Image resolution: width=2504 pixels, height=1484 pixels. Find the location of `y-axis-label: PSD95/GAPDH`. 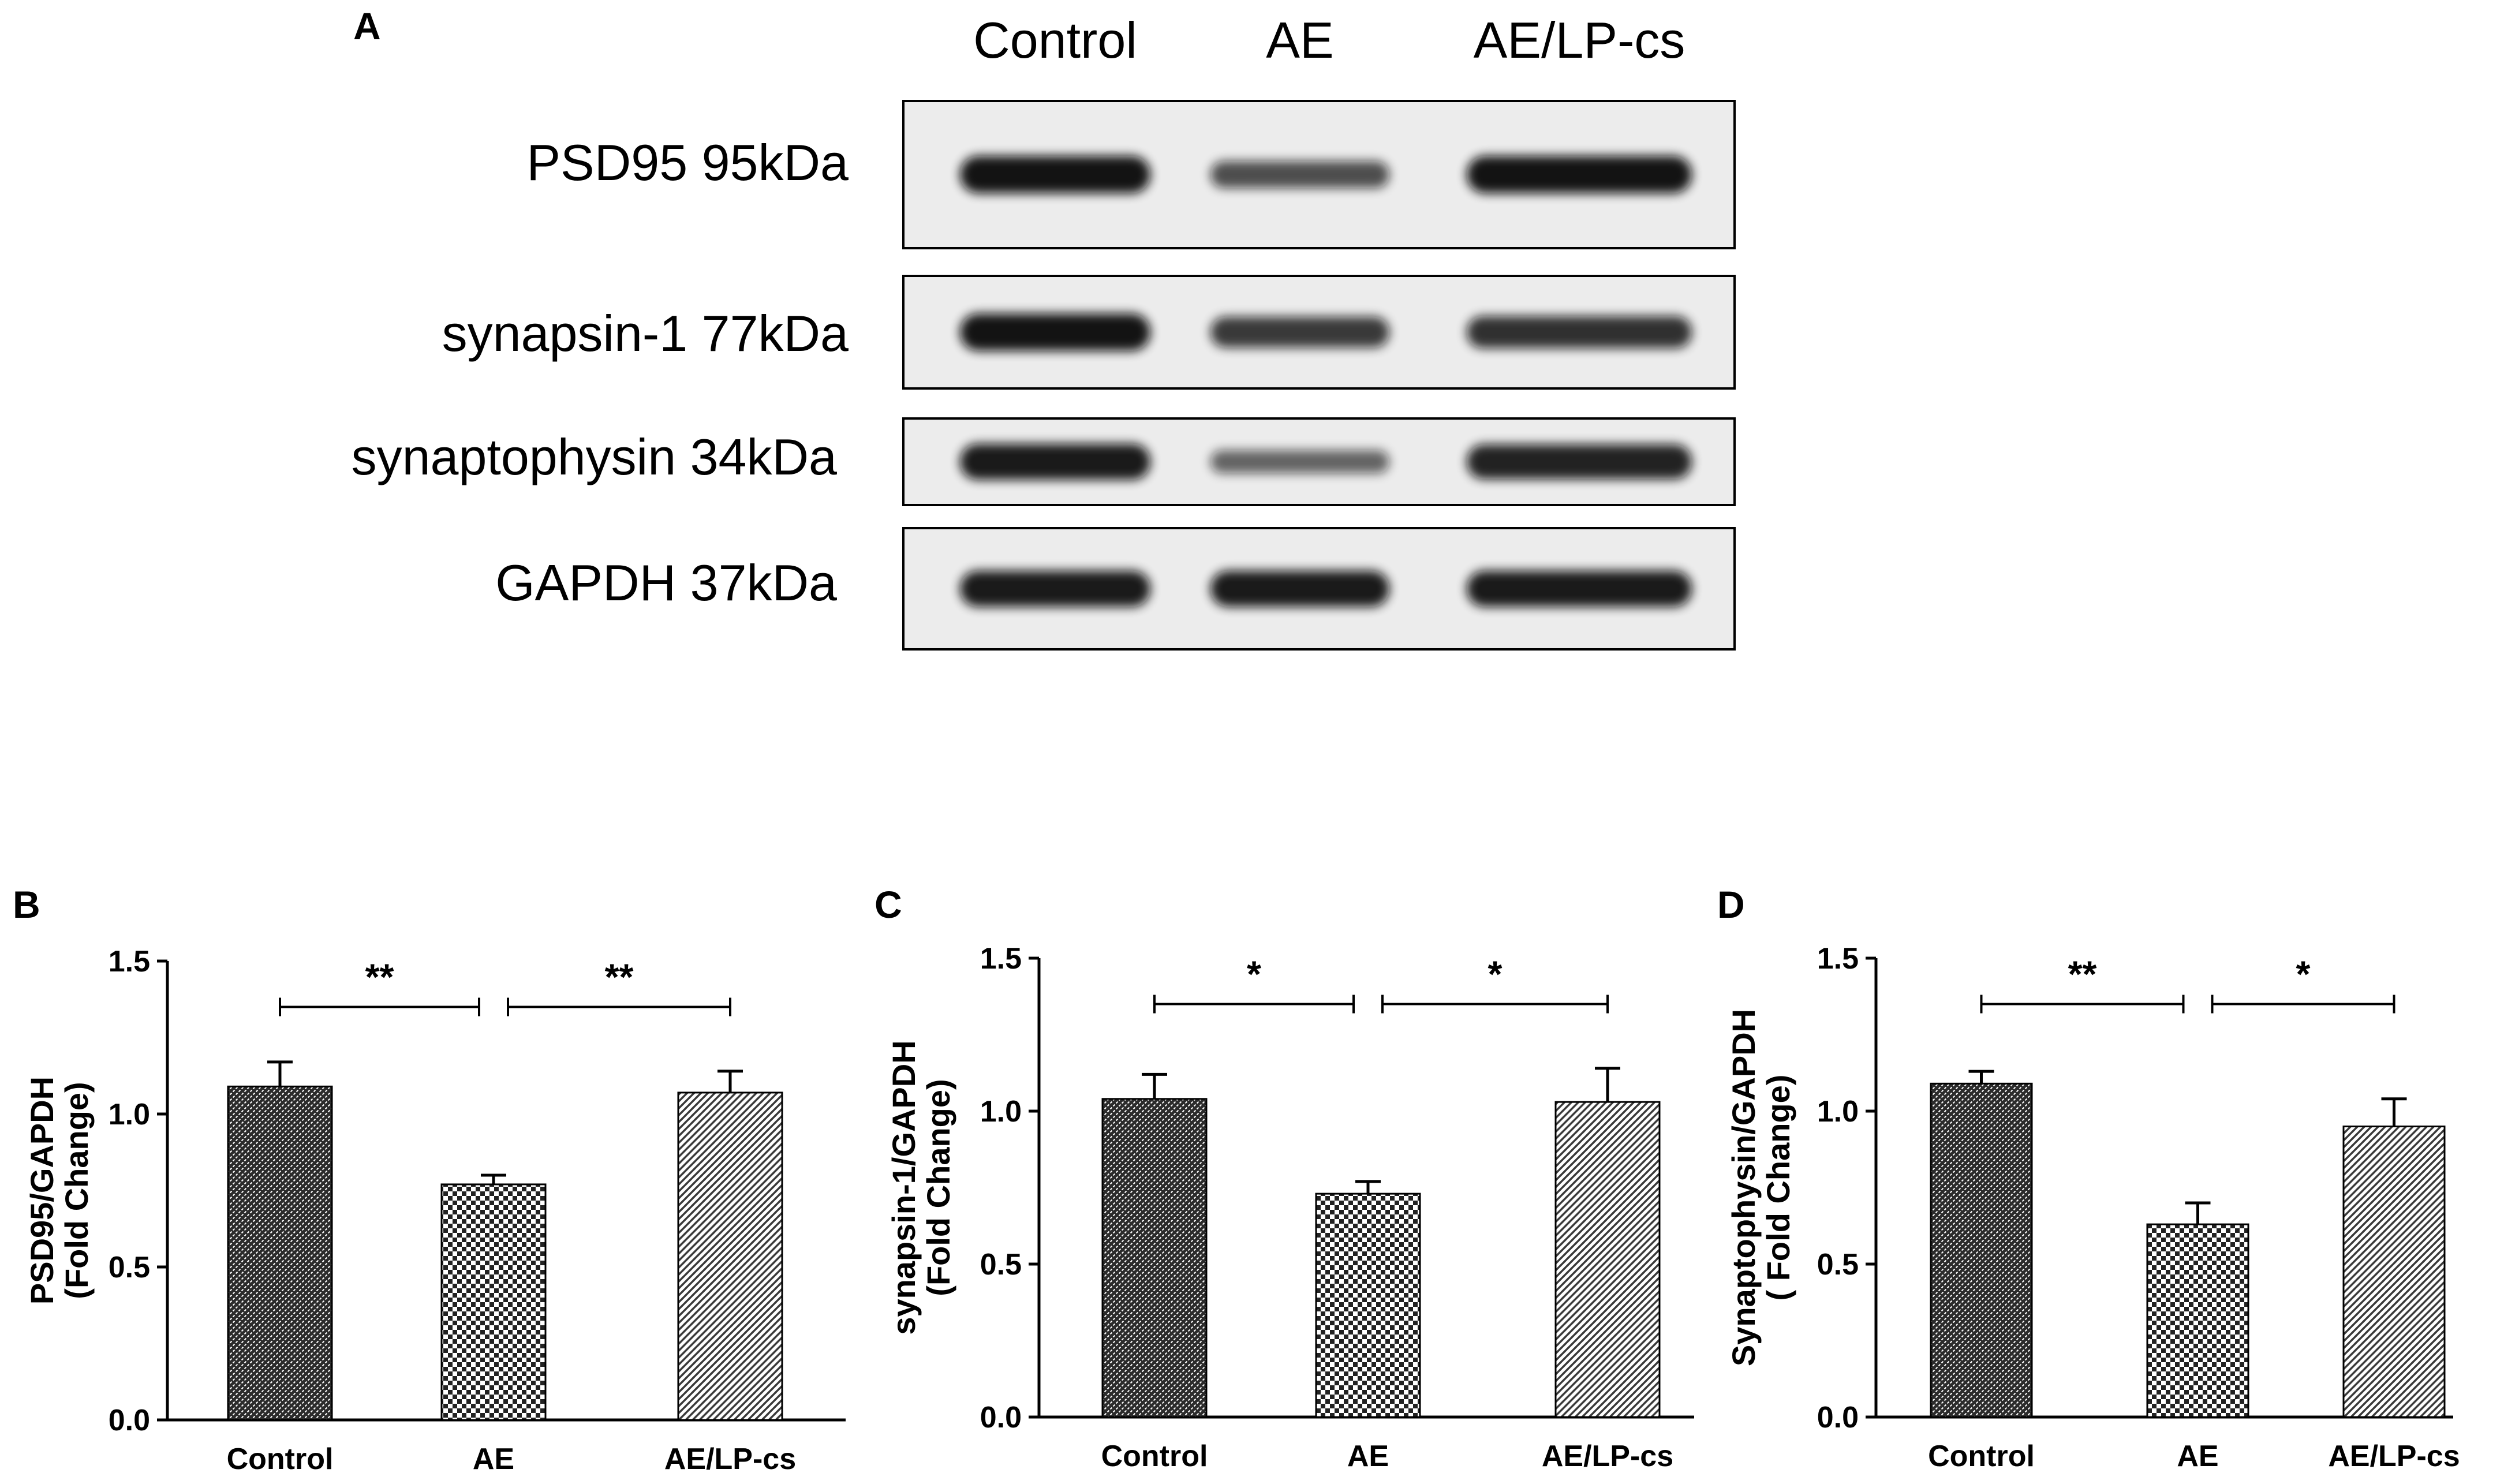

y-axis-label: PSD95/GAPDH is located at coordinates (42, 1190).